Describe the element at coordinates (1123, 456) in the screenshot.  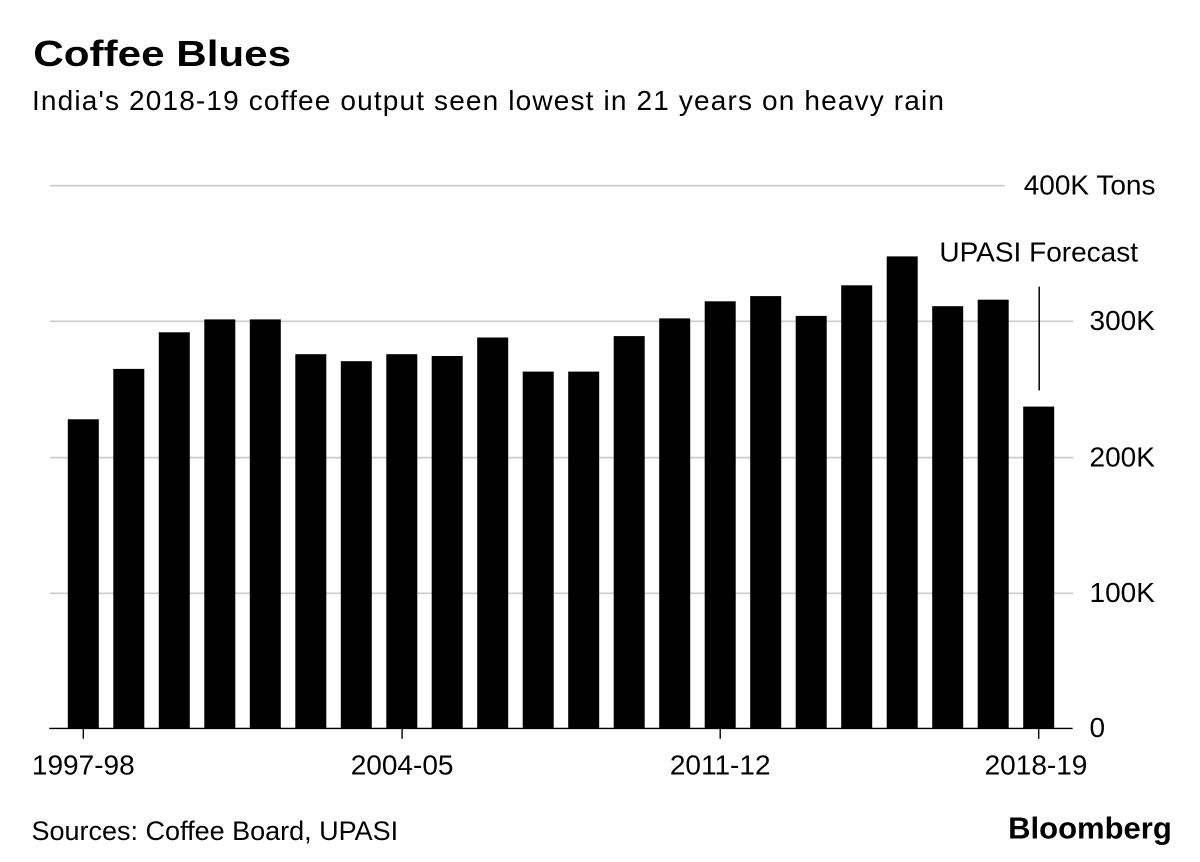
I see `svg-text: 200K` at that location.